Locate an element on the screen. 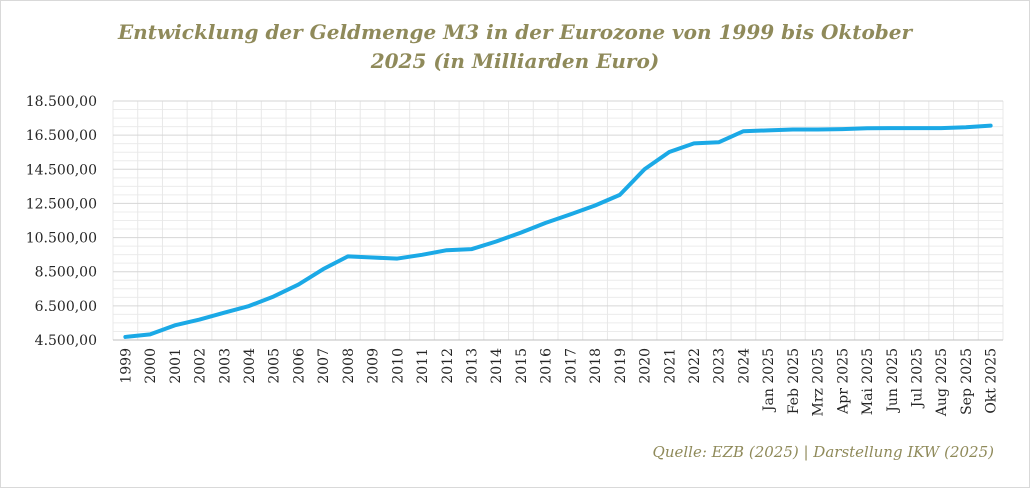 The width and height of the screenshot is (1030, 488). x-tick-label: 2013 is located at coordinates (472, 366).